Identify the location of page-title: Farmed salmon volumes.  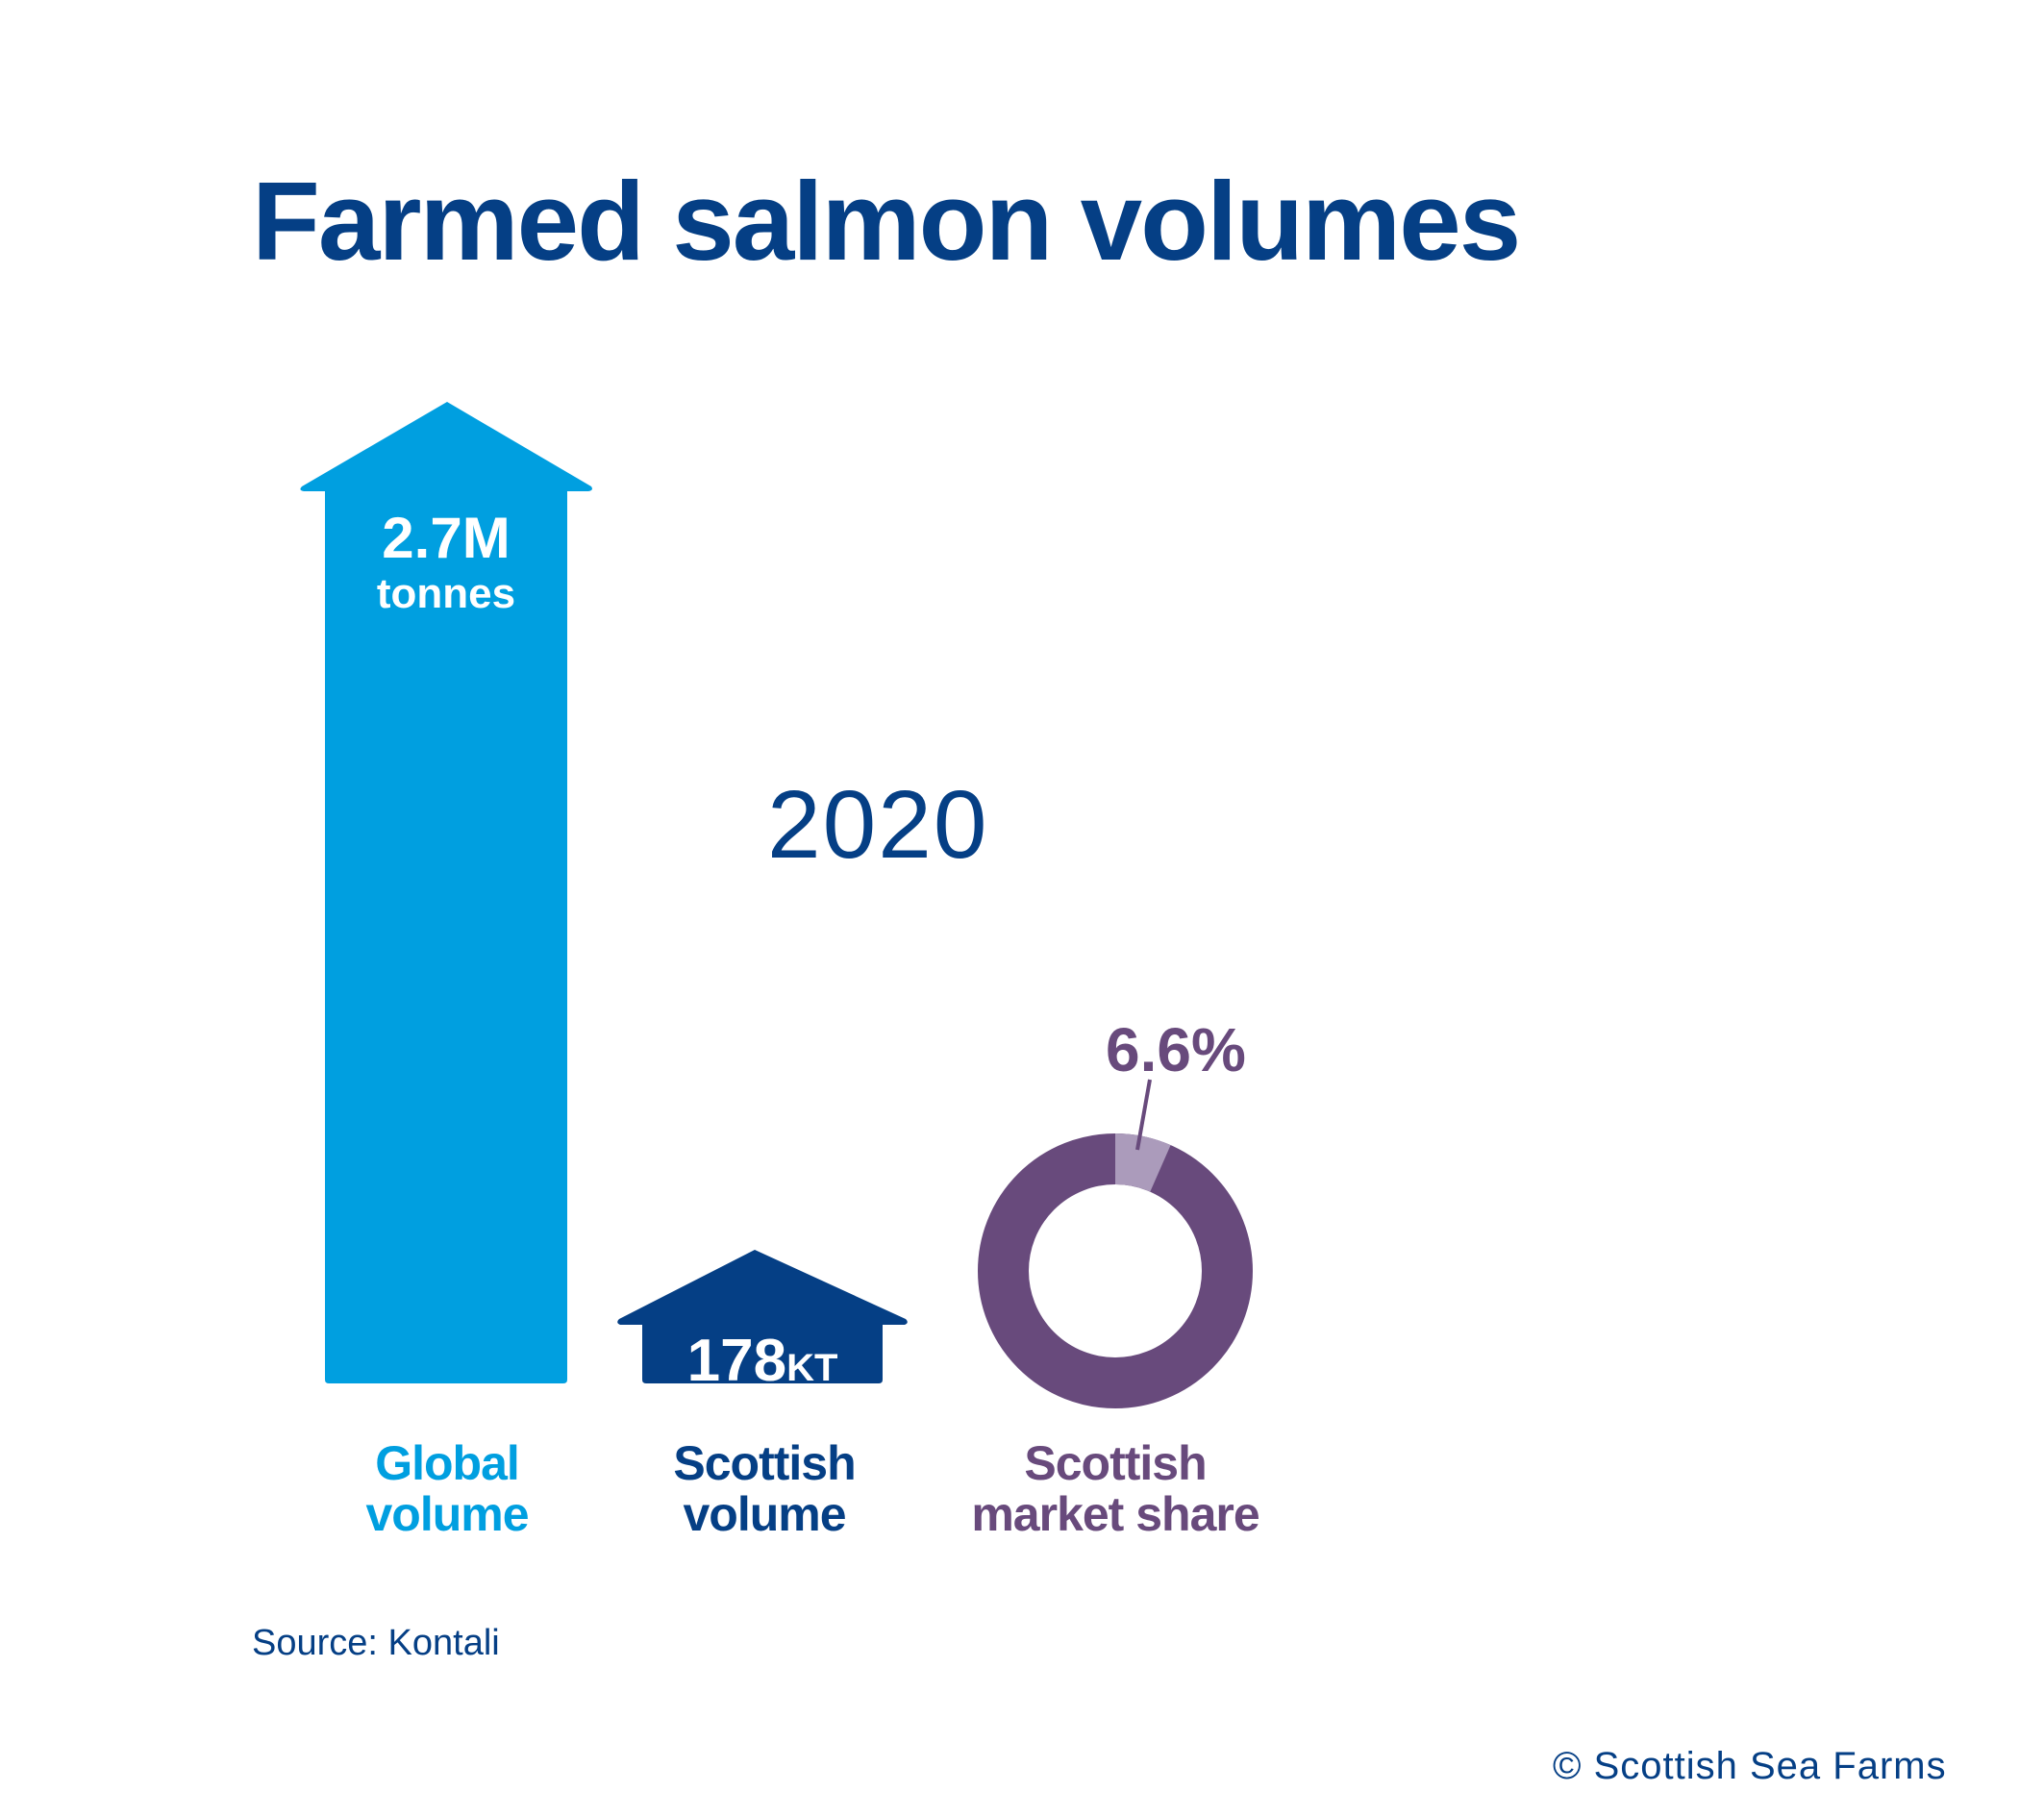
(886, 221).